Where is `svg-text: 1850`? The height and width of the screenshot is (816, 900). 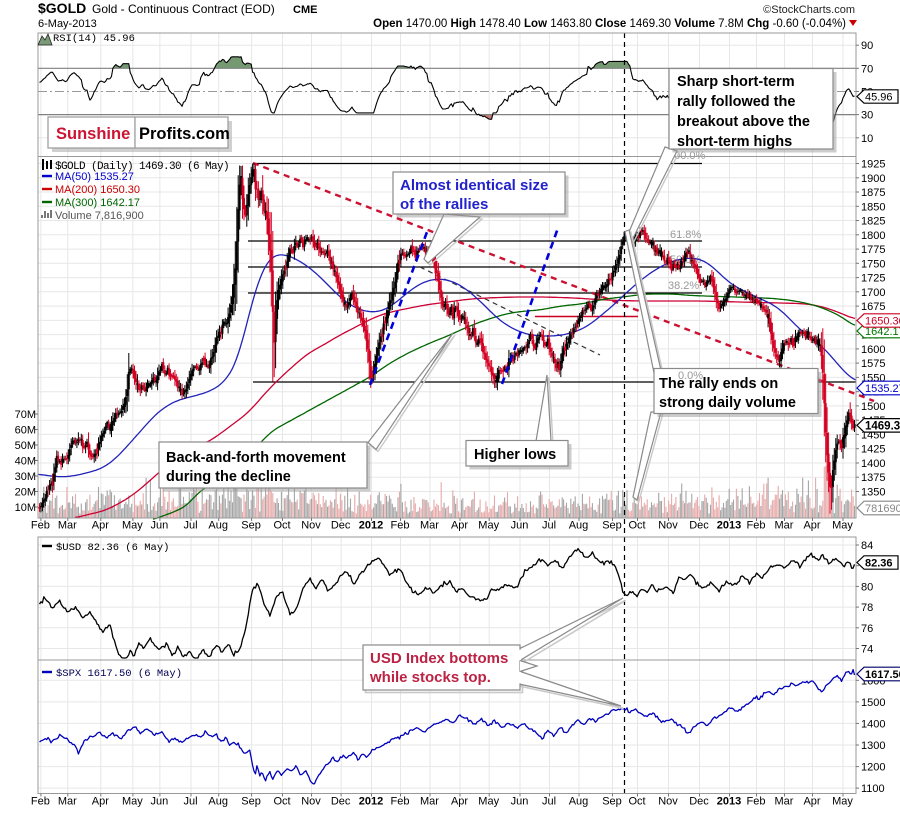
svg-text: 1850 is located at coordinates (873, 207).